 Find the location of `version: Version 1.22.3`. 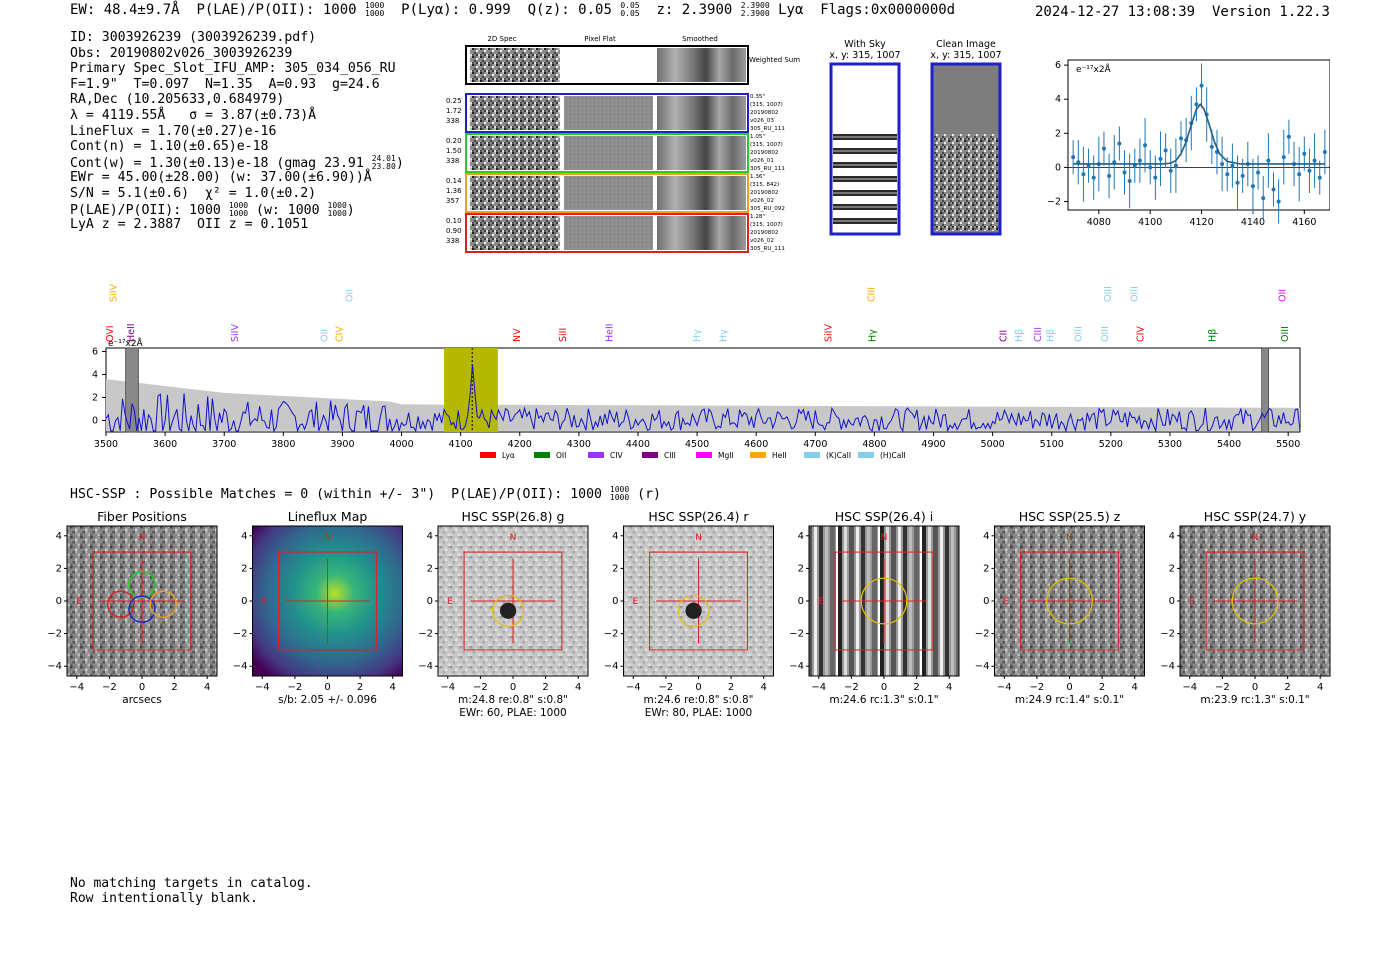

version: Version 1.22.3 is located at coordinates (1270, 12).